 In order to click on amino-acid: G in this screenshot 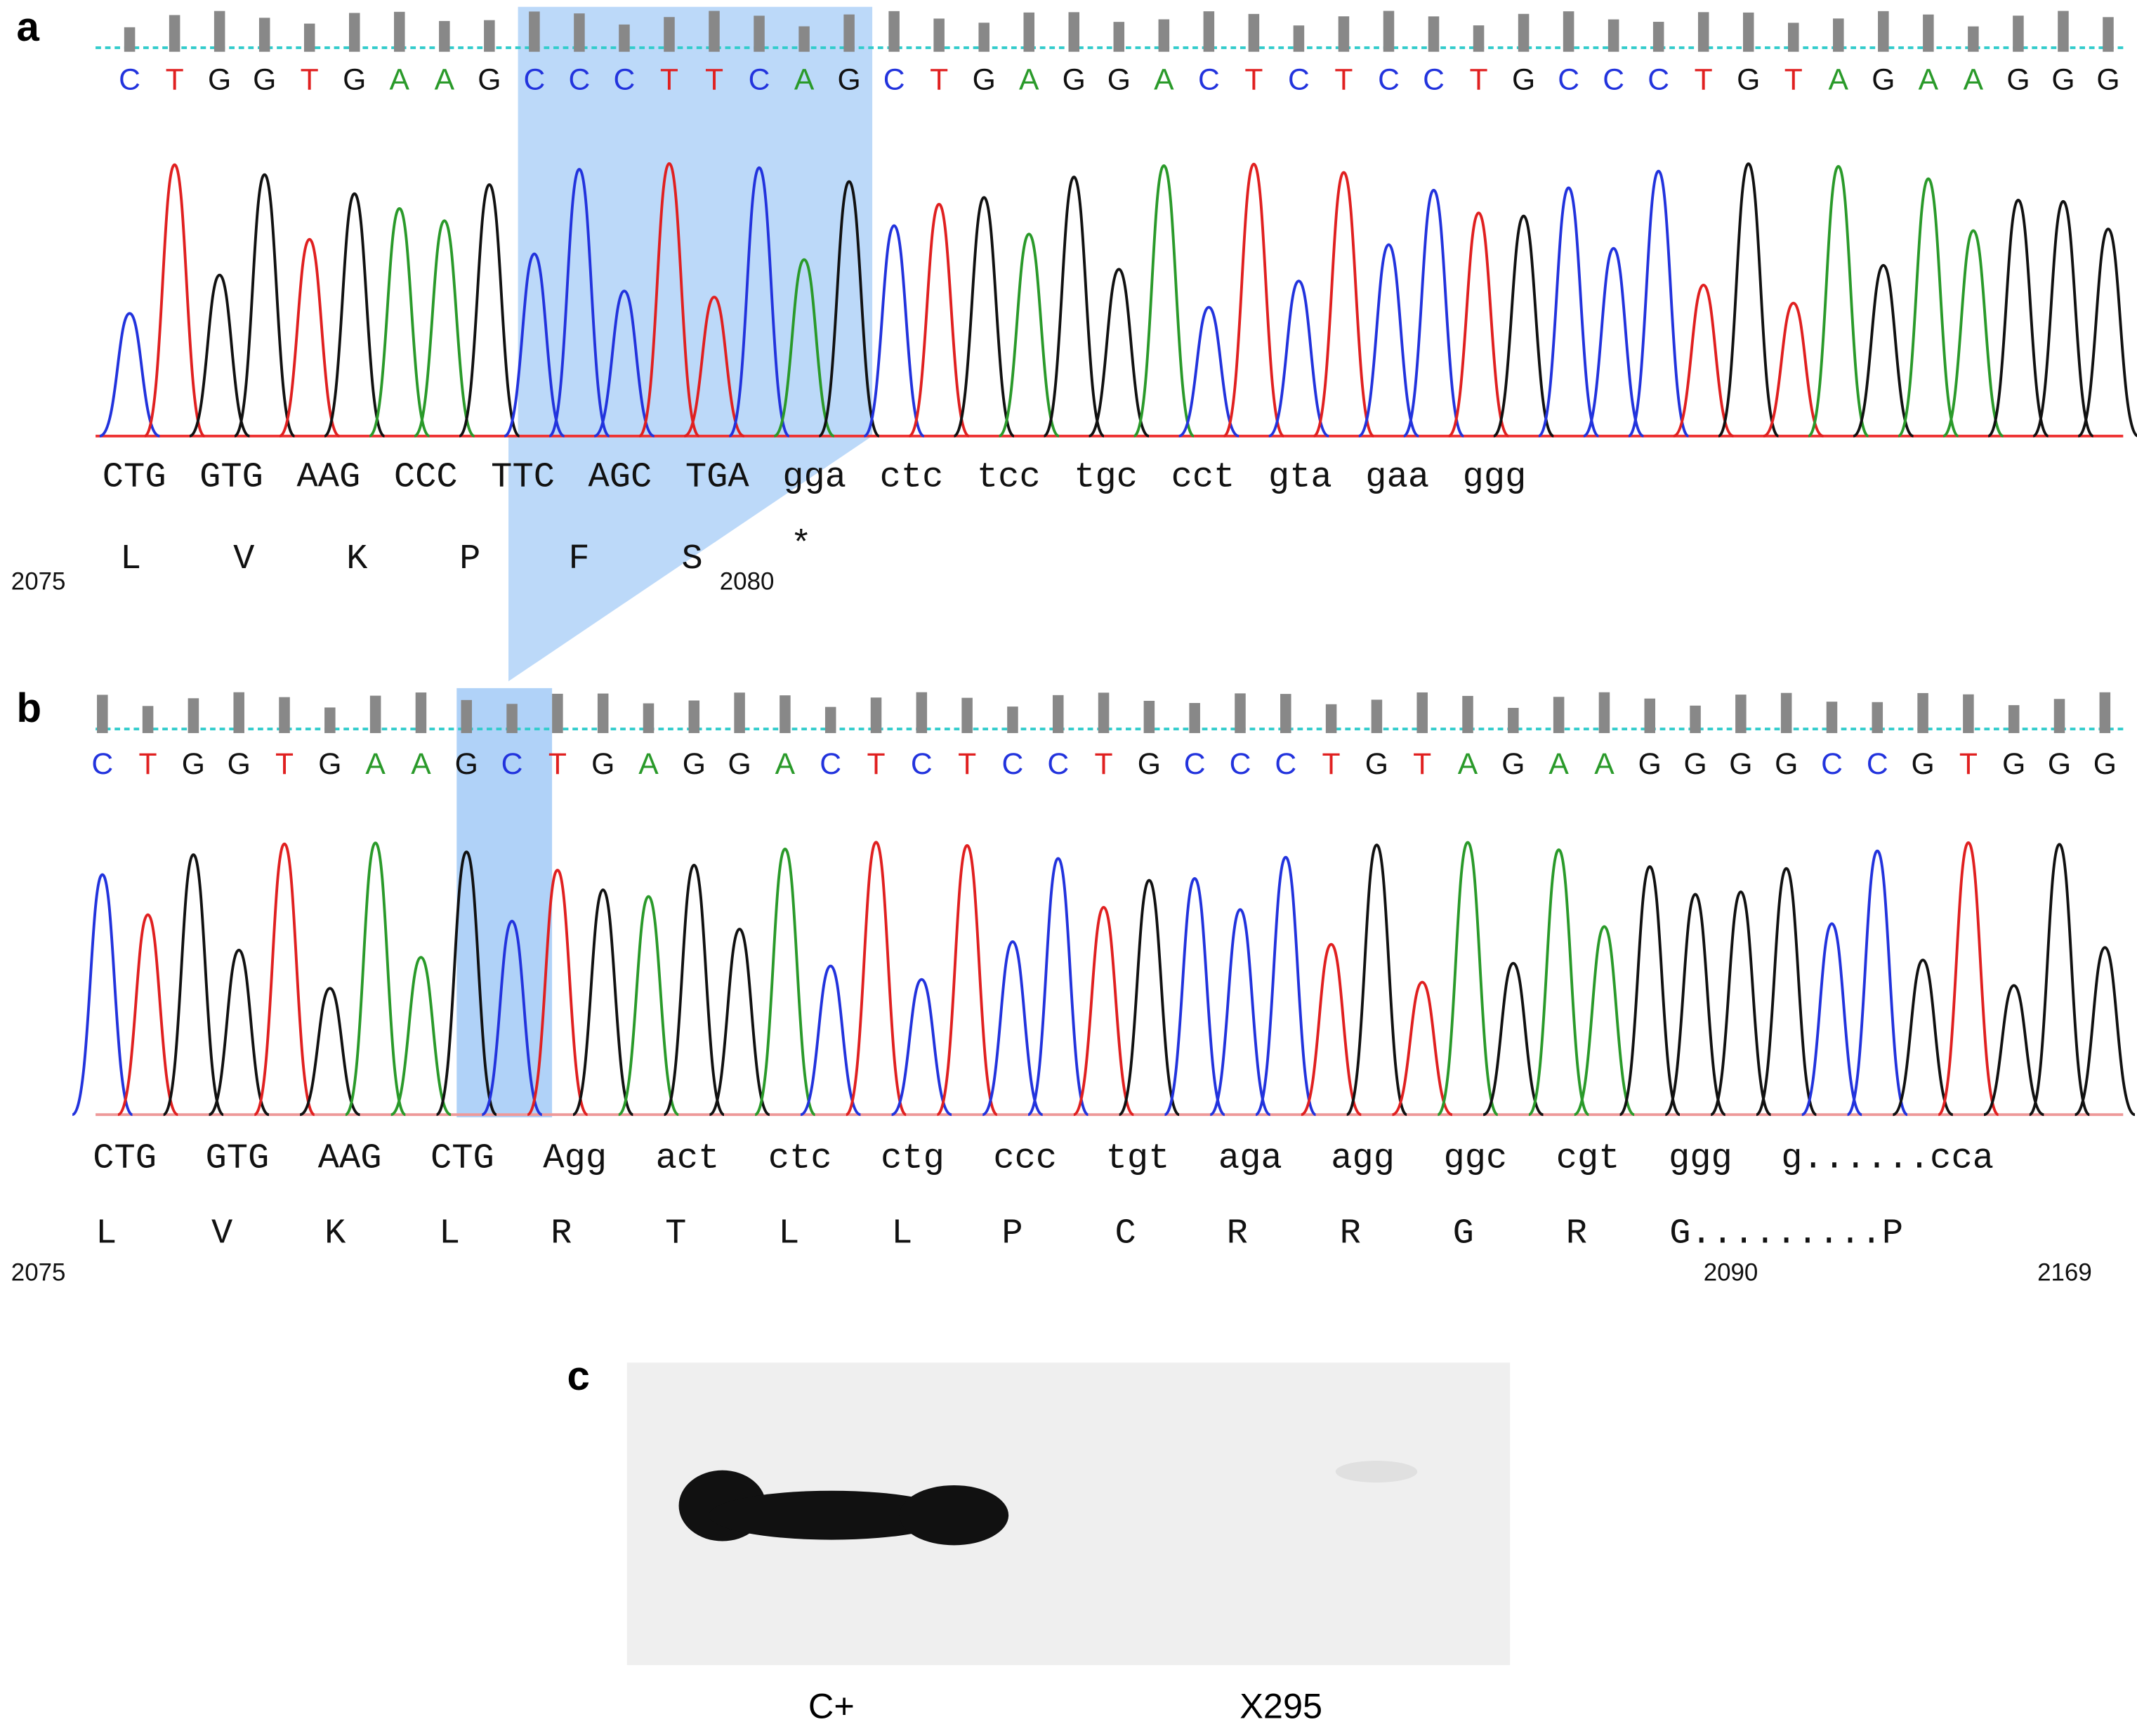, I will do `click(1464, 1234)`.